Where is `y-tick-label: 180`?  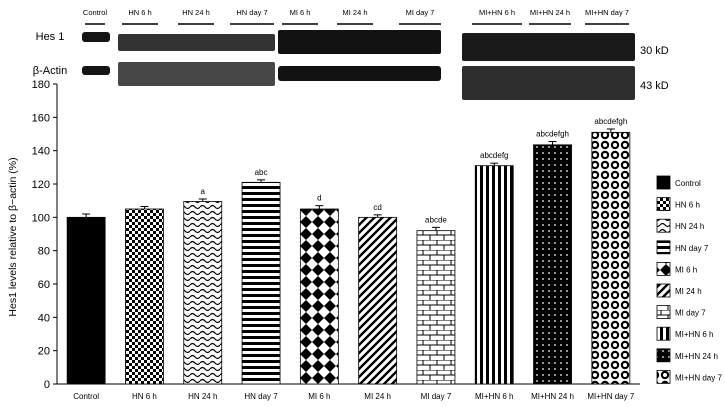 y-tick-label: 180 is located at coordinates (41, 85).